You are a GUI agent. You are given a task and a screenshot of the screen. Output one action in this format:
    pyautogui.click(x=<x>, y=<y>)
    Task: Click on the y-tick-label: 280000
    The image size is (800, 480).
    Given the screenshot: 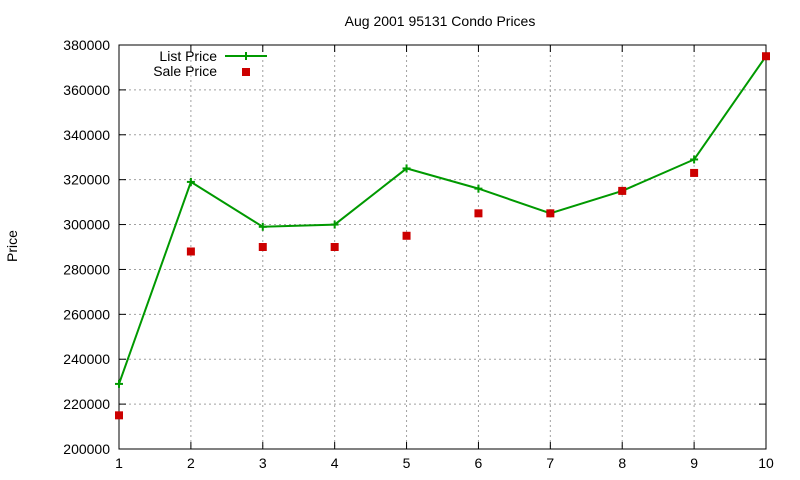 What is the action you would take?
    pyautogui.click(x=86, y=269)
    